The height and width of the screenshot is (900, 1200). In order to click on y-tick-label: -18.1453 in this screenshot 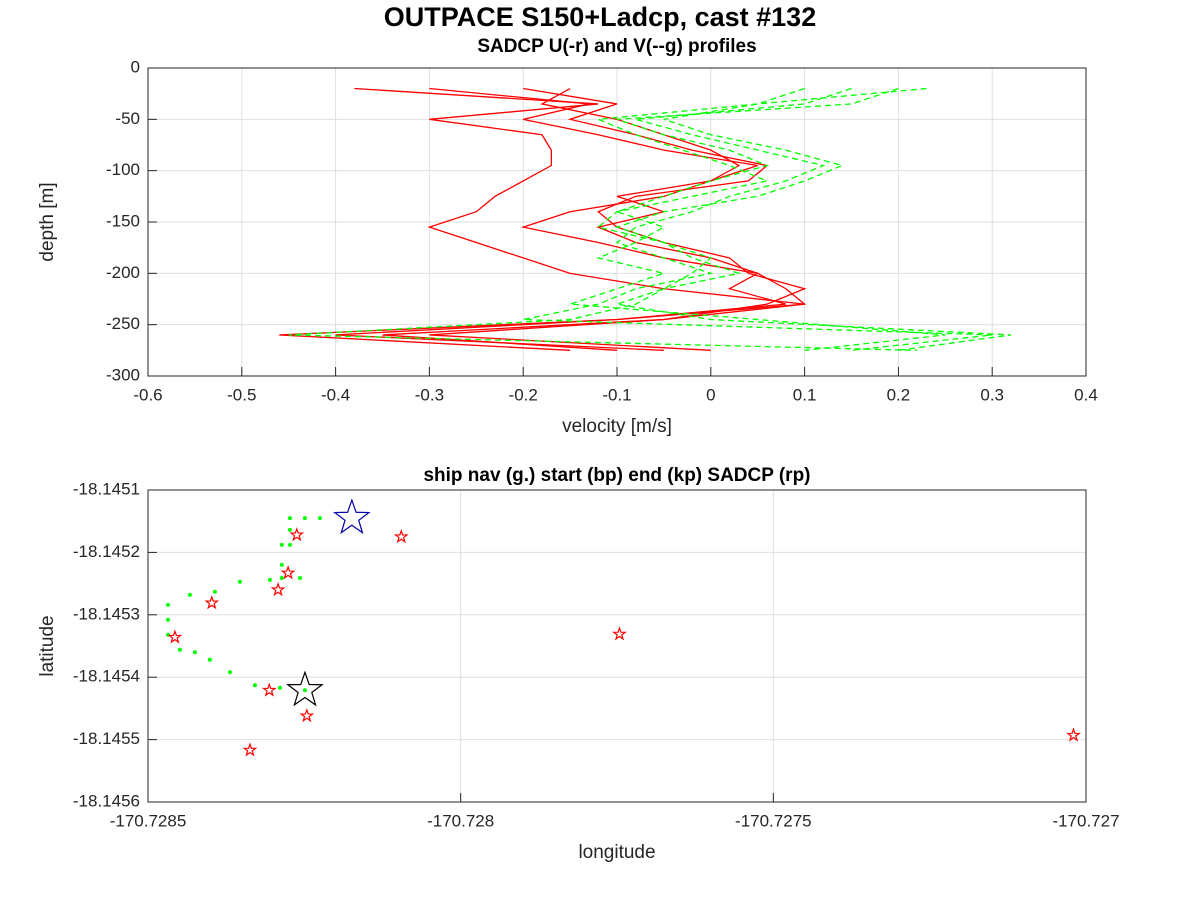, I will do `click(106, 613)`.